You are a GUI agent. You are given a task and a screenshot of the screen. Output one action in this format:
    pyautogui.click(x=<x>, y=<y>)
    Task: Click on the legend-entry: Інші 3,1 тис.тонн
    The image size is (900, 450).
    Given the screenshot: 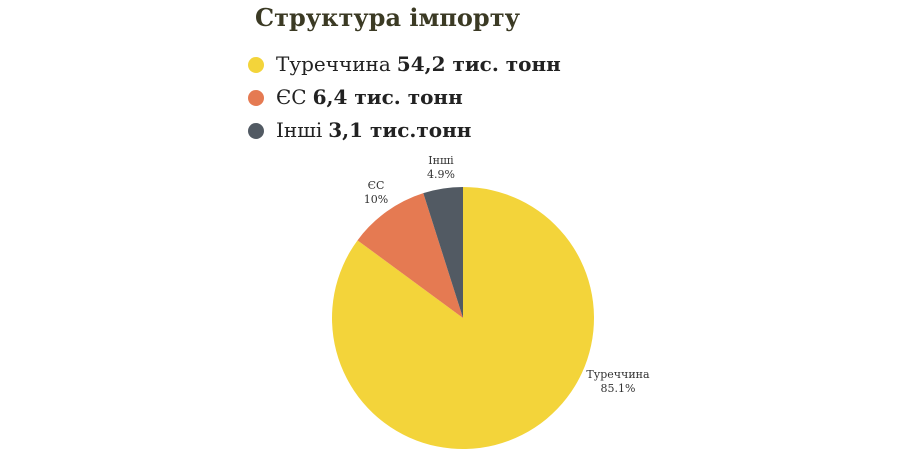 What is the action you would take?
    pyautogui.click(x=373, y=130)
    